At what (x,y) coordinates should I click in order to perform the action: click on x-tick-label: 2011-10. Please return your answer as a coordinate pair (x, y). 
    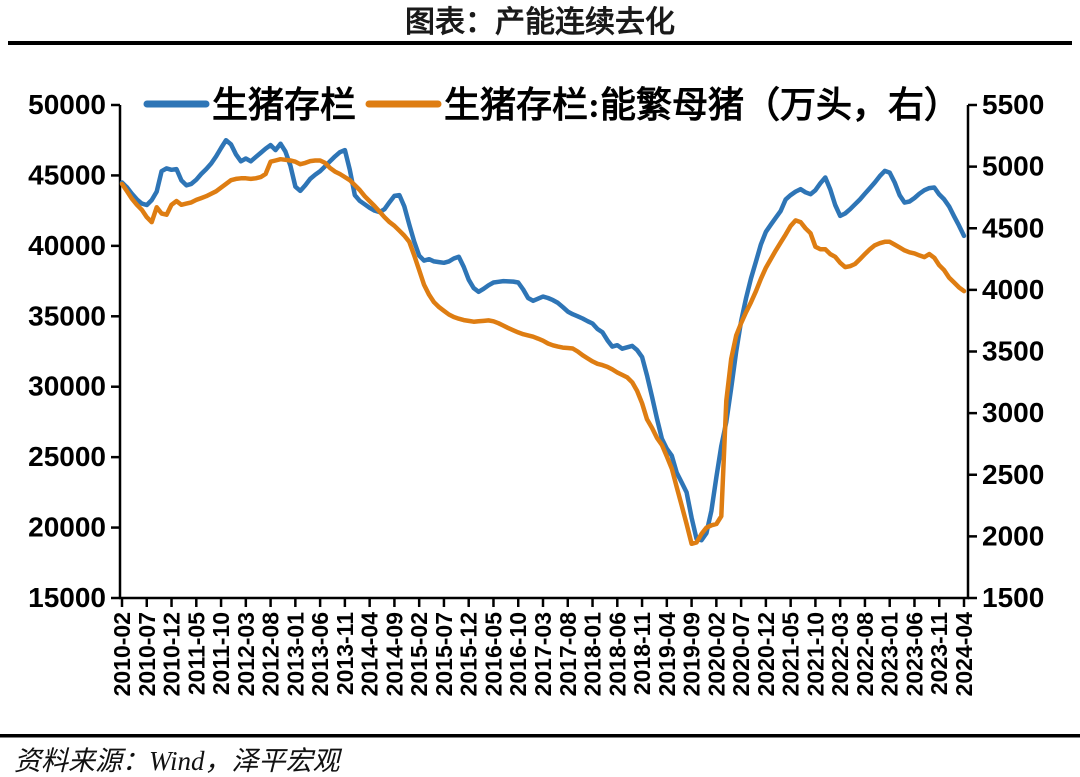
    Looking at the image, I should click on (221, 653).